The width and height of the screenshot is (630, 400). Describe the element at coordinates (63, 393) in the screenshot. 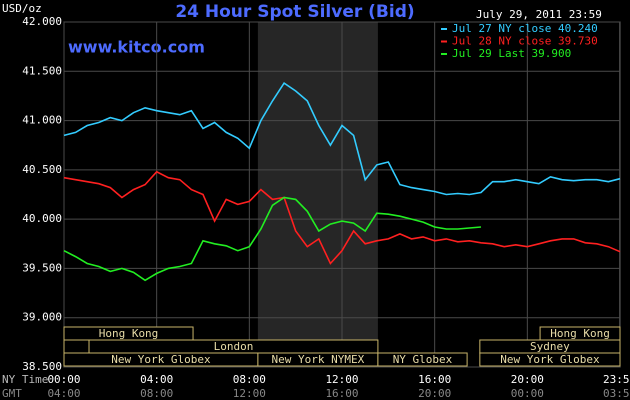

I see `x2-tick-label: 04:00` at that location.